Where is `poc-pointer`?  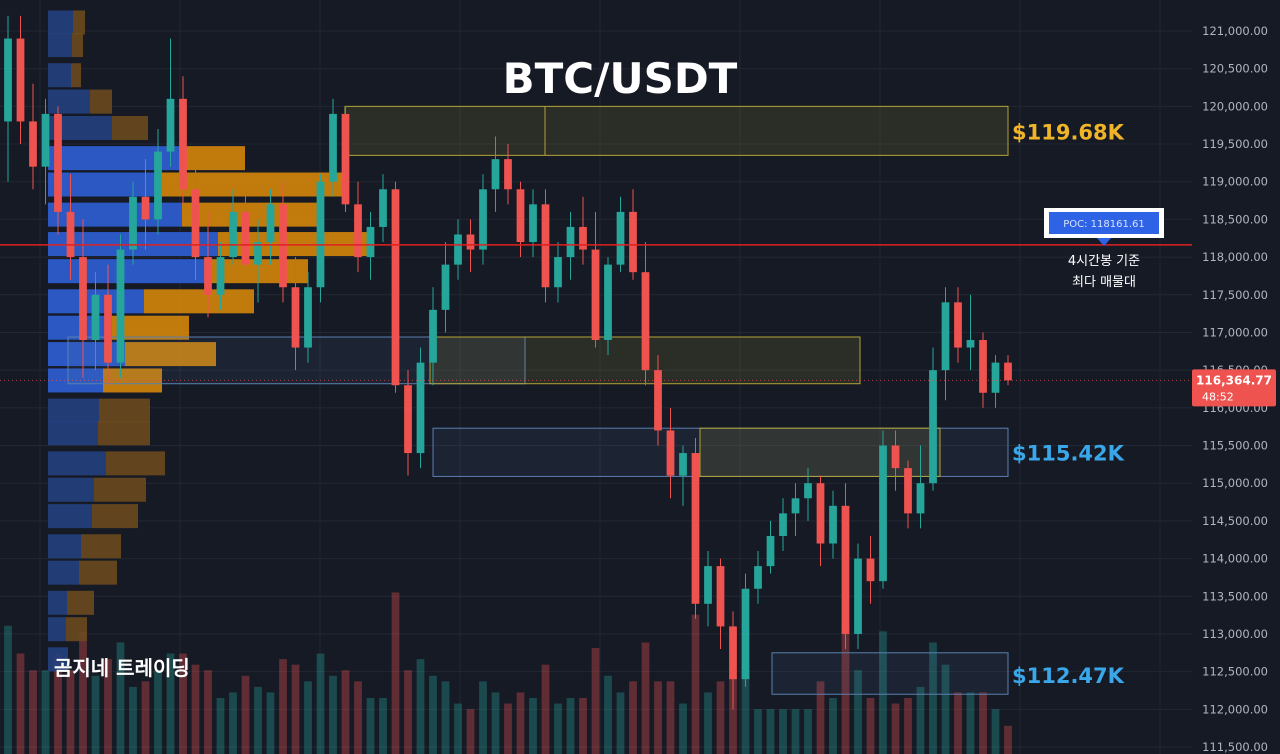 poc-pointer is located at coordinates (1104, 242).